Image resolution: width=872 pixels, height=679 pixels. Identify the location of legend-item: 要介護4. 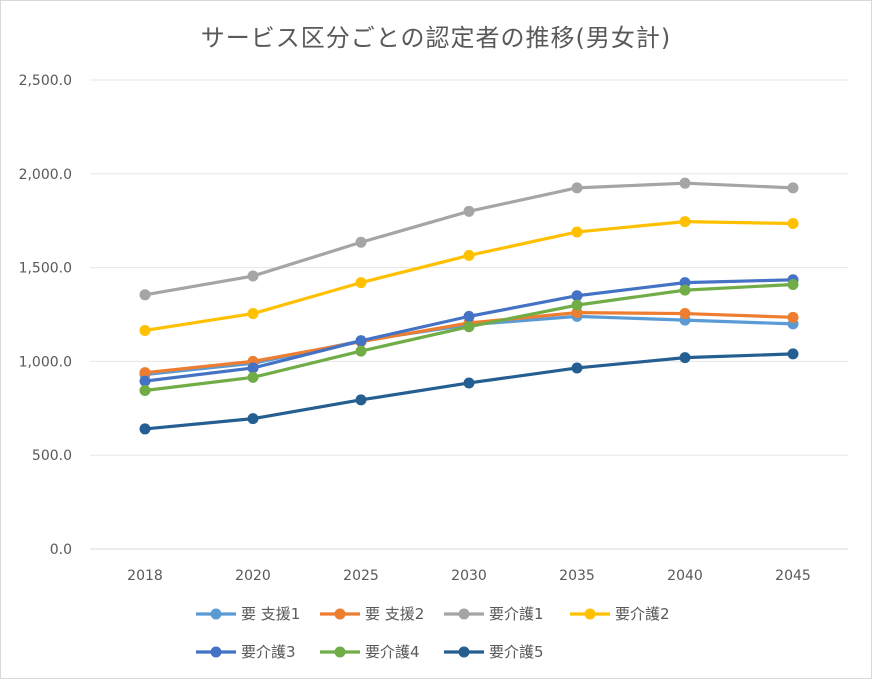
(370, 652).